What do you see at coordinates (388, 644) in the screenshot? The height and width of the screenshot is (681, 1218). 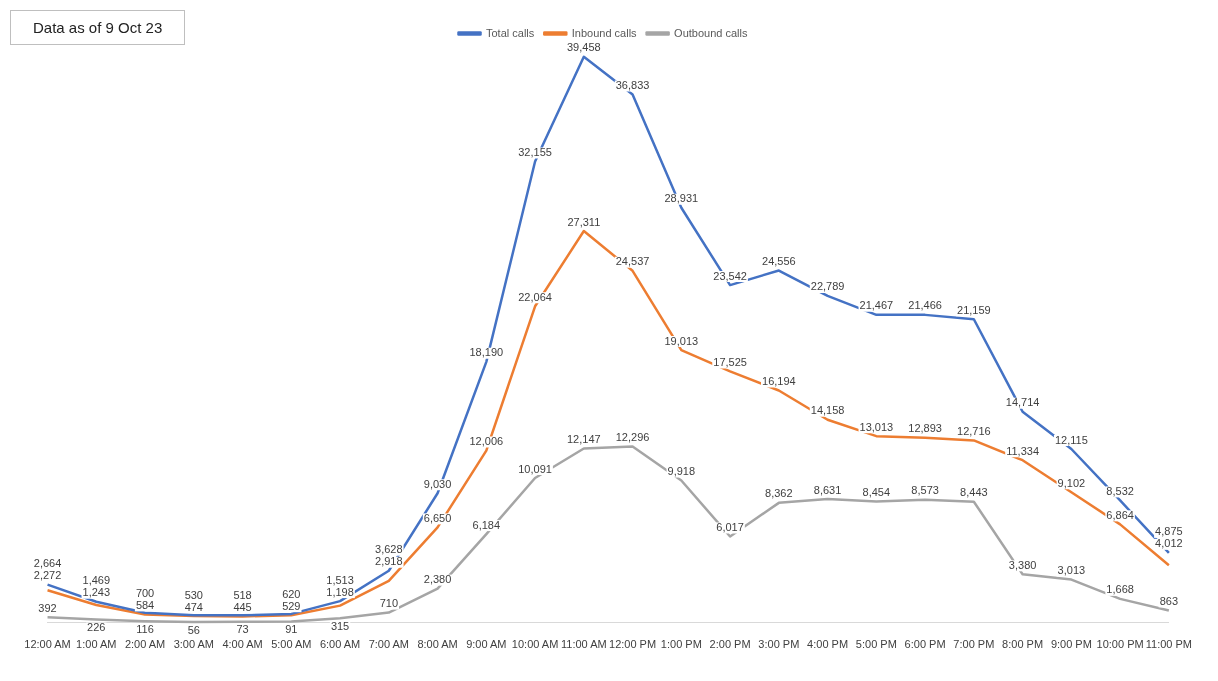 I see `x-tick-label: 7:00 AM` at bounding box center [388, 644].